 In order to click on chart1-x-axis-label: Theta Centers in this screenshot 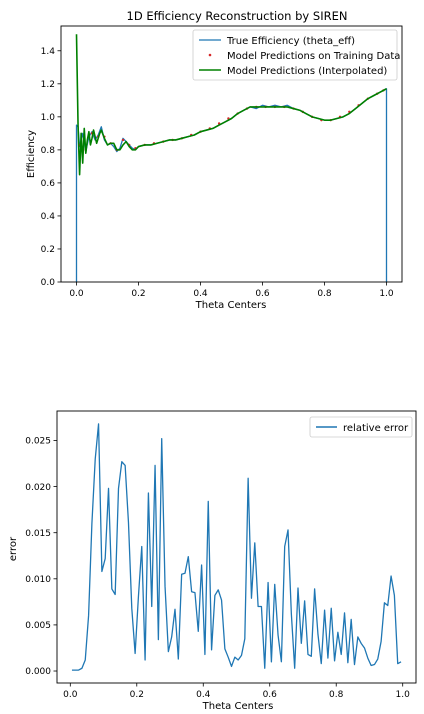, I will do `click(231, 305)`.